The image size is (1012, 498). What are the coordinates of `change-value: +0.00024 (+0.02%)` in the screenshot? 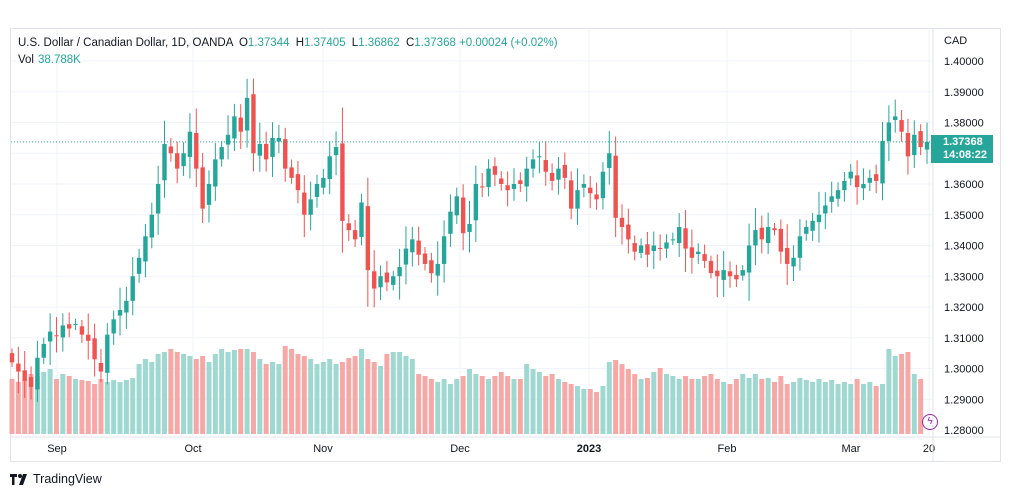 It's located at (508, 43).